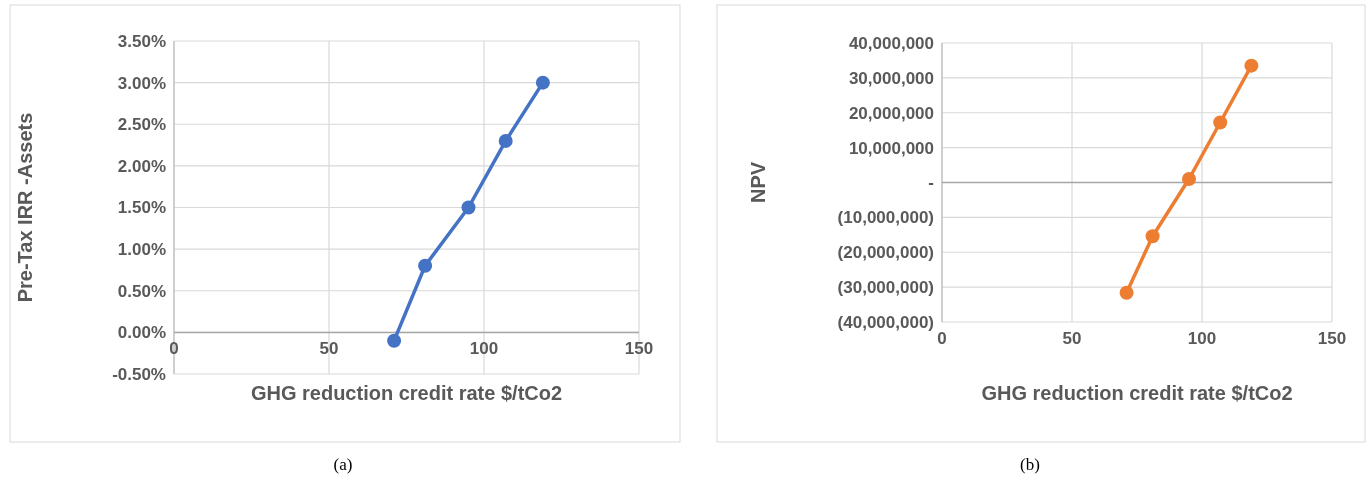 The height and width of the screenshot is (482, 1370). Describe the element at coordinates (141, 125) in the screenshot. I see `y-tick-label: 2.50%` at that location.